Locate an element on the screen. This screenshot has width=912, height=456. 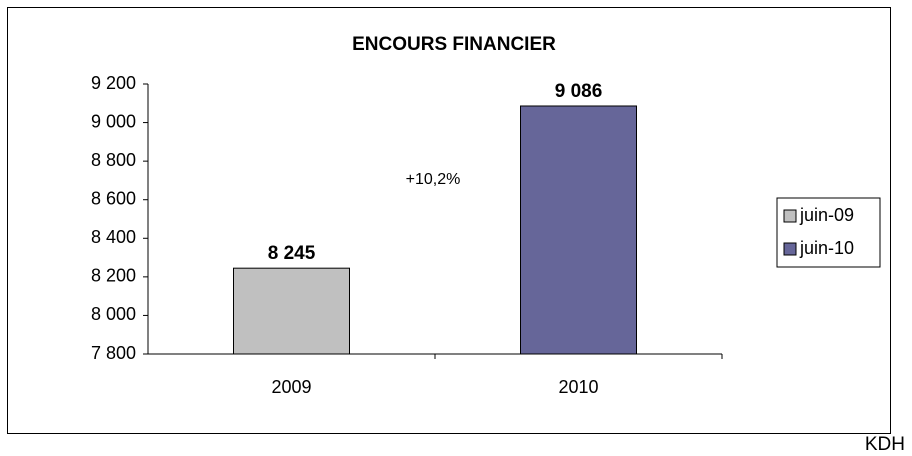
x-tick-label: 2010 is located at coordinates (578, 387).